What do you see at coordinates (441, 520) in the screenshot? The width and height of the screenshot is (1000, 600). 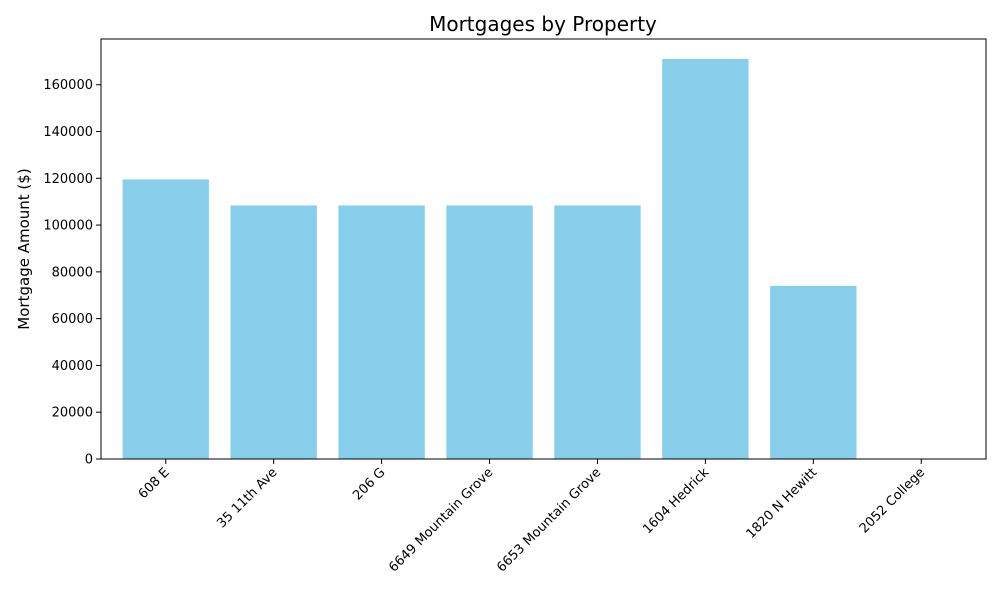 I see `x-tick-label: 6649 Mountain Grove` at bounding box center [441, 520].